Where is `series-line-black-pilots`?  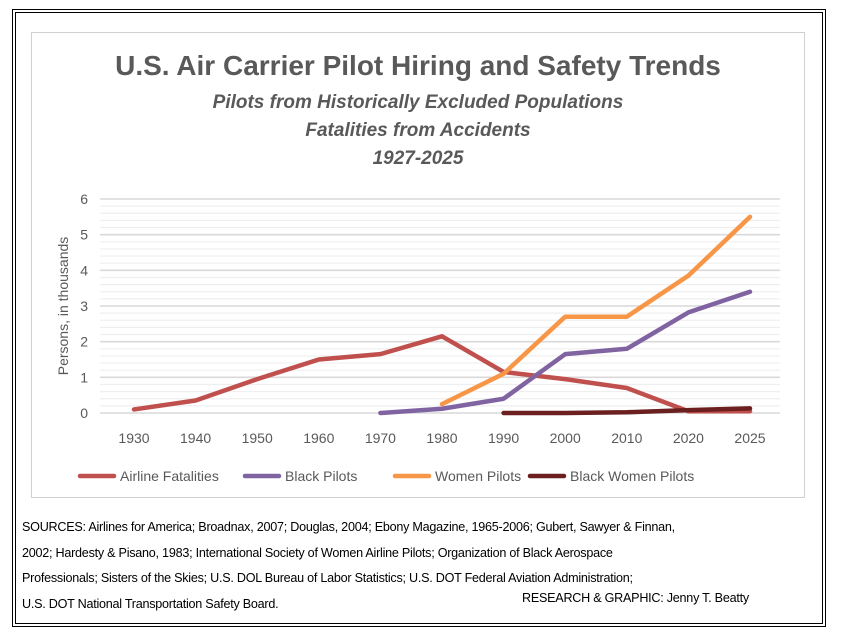 series-line-black-pilots is located at coordinates (565, 352).